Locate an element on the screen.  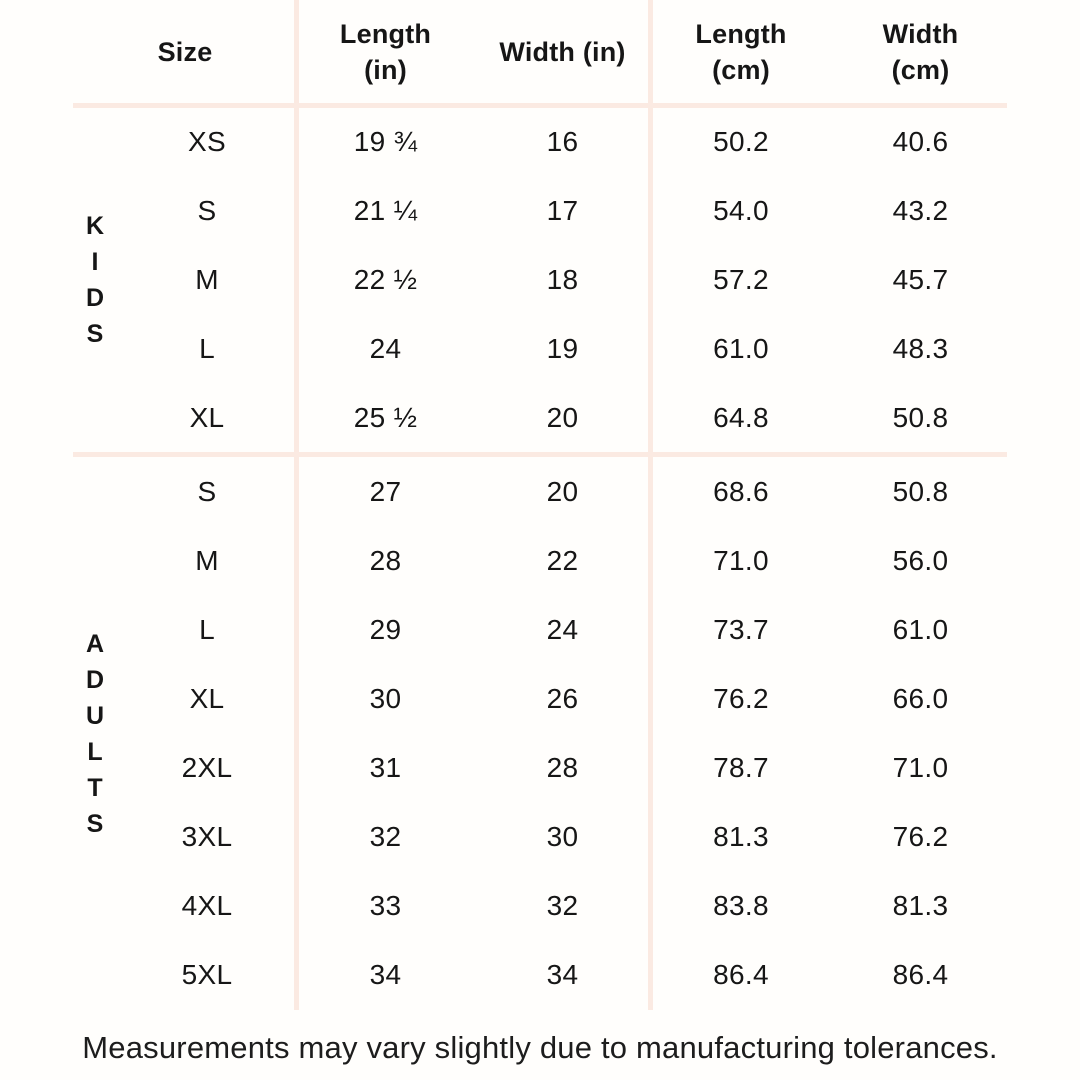
cell-size: XS is located at coordinates (207, 142).